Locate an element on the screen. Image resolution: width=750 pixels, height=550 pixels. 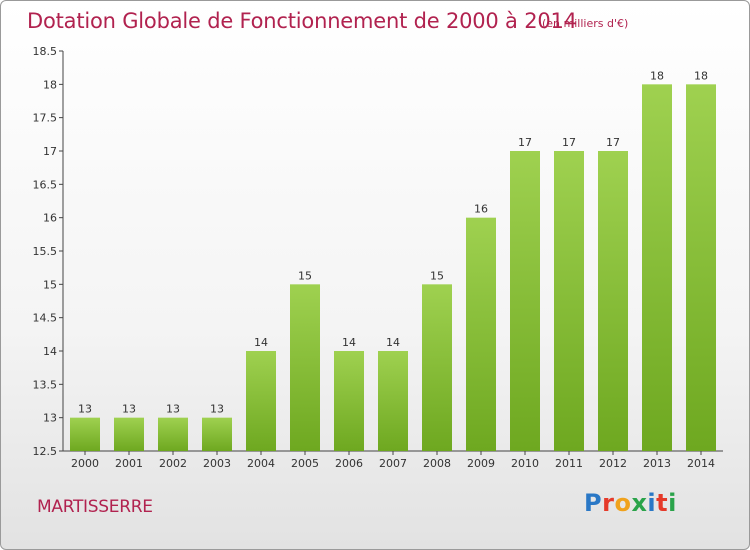
proxiti-logo: Proxiti is located at coordinates (630, 503).